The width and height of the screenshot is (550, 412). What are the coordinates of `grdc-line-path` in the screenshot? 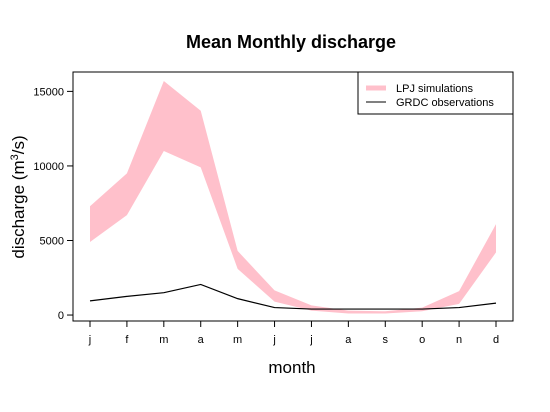 It's located at (293, 296).